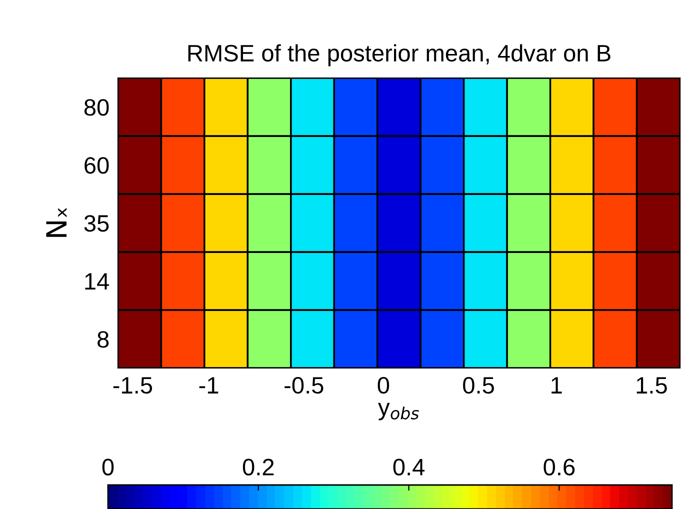  What do you see at coordinates (304, 385) in the screenshot?
I see `x-tick-label: -0.5` at bounding box center [304, 385].